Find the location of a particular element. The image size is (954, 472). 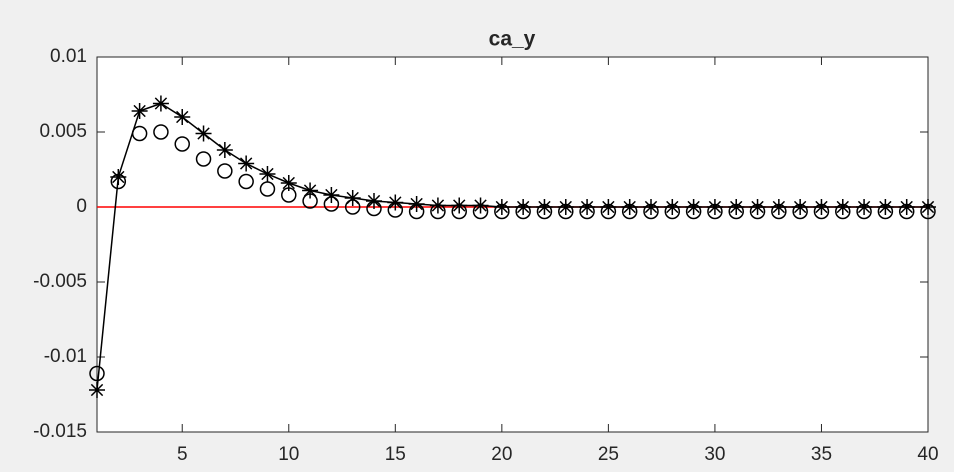

x-tick-label: 35 is located at coordinates (821, 454).